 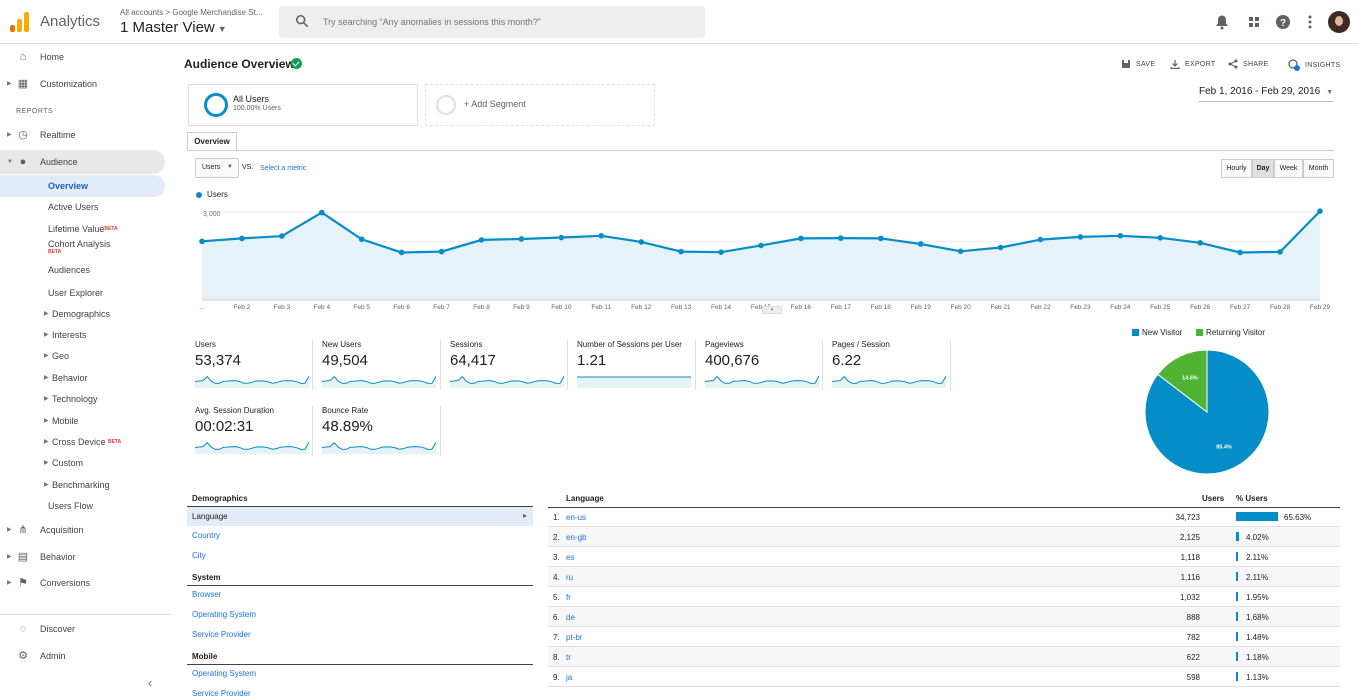 I want to click on app-title: Analytics, so click(x=70, y=21).